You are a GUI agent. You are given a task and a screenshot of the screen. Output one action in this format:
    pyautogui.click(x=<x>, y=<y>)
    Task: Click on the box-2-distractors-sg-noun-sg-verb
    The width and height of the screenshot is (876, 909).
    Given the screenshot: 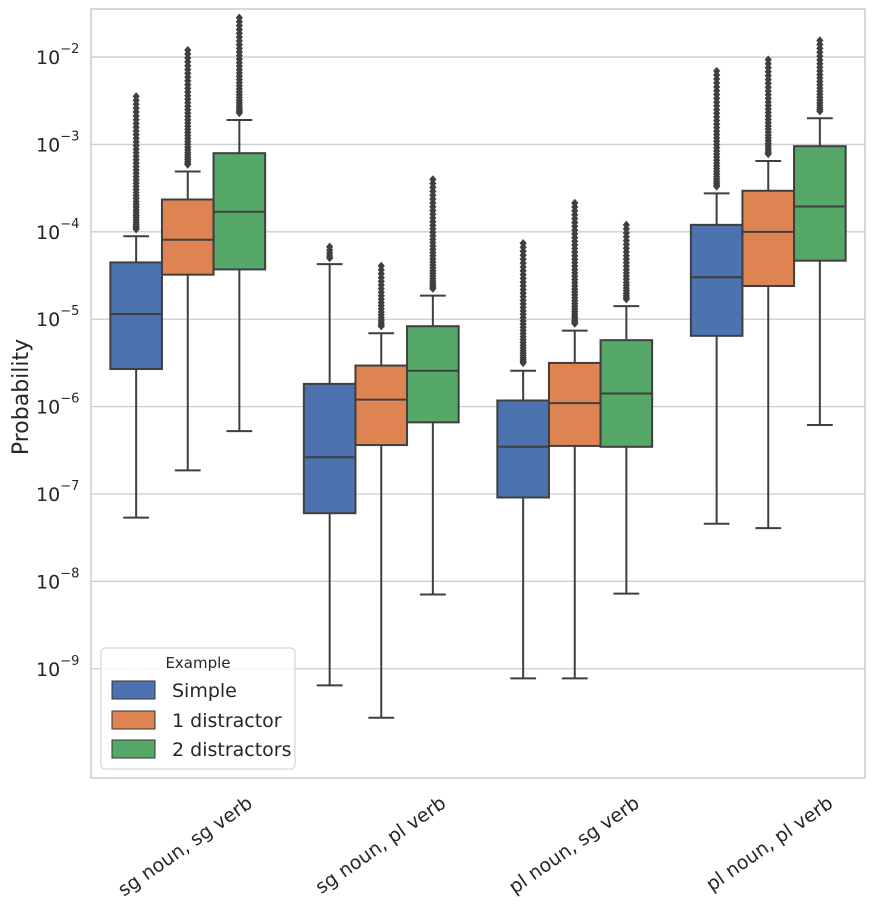 What is the action you would take?
    pyautogui.click(x=239, y=223)
    